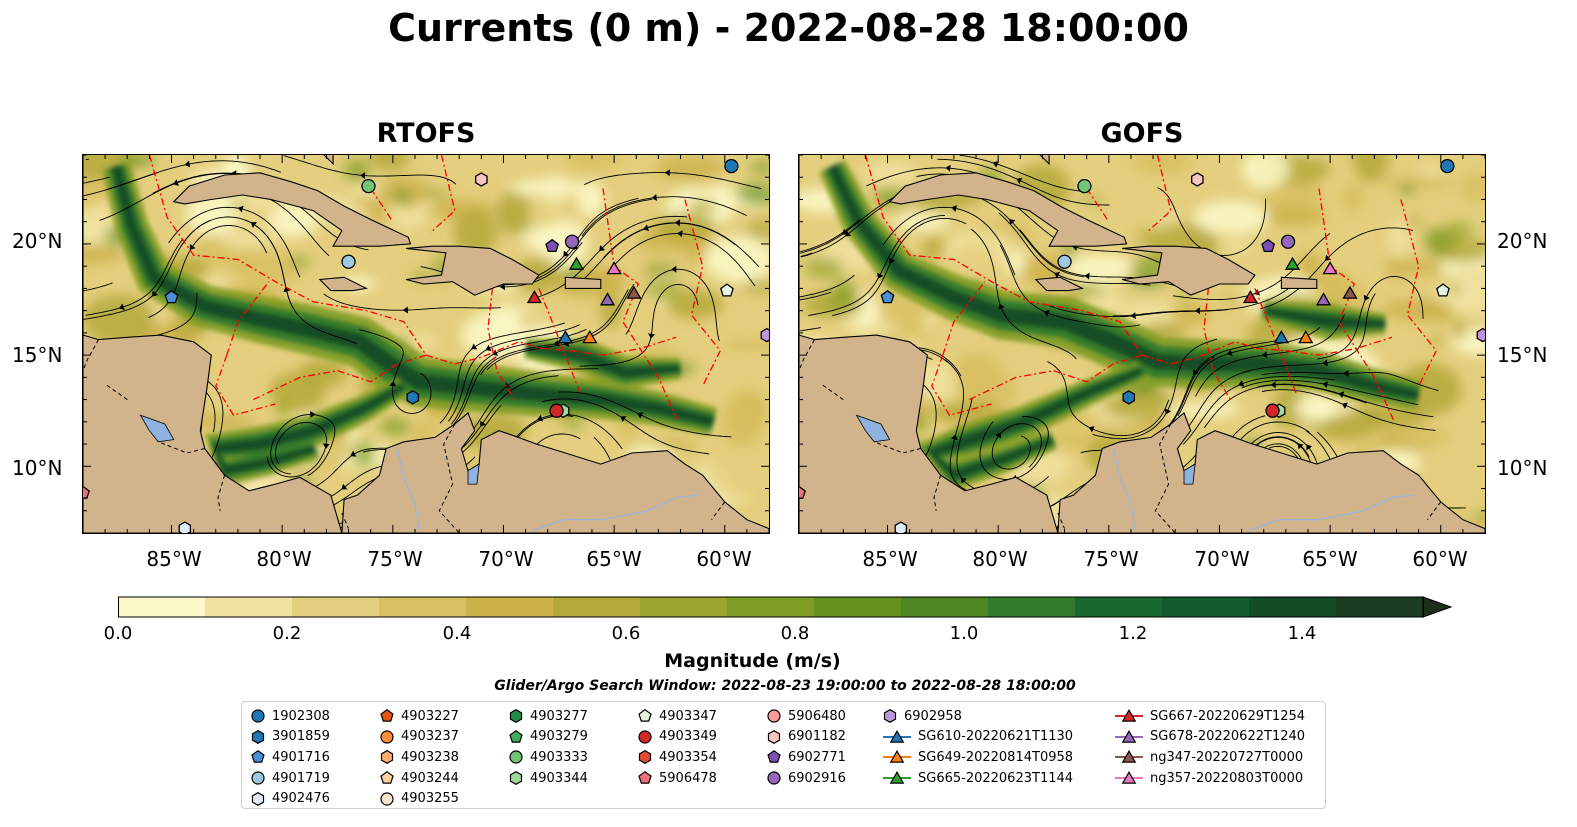 The image size is (1577, 827). Describe the element at coordinates (1250, 296) in the screenshot. I see `marker-SG667` at that location.